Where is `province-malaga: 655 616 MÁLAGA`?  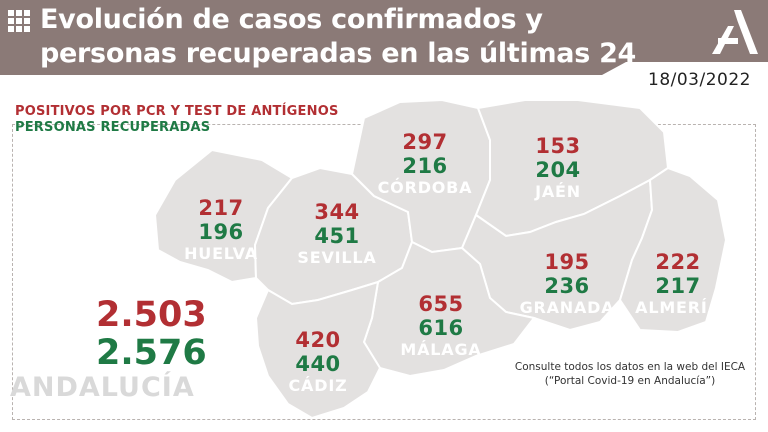
province-malaga: 655 616 MÁLAGA is located at coordinates (441, 326).